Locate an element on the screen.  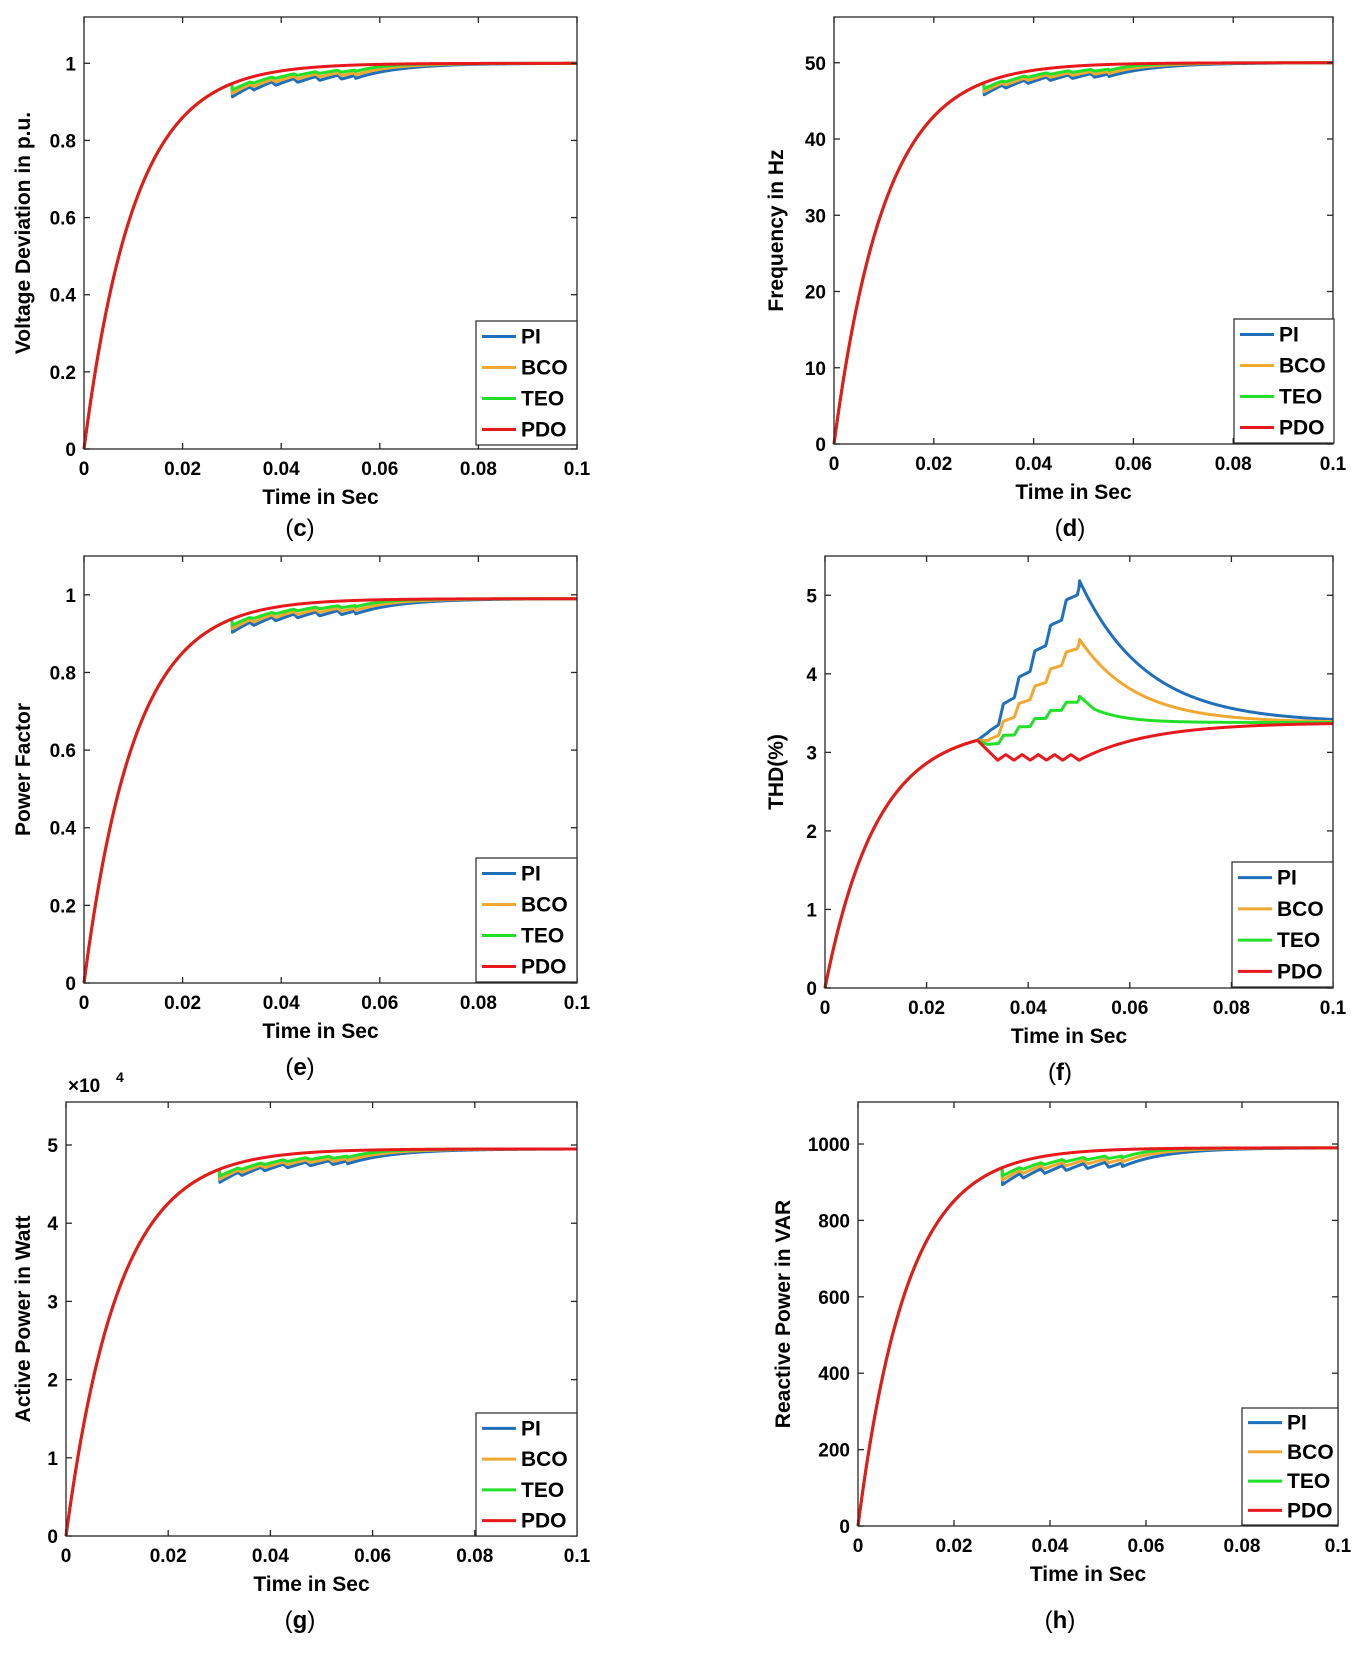
y-tick-label: 800 is located at coordinates (834, 1221).